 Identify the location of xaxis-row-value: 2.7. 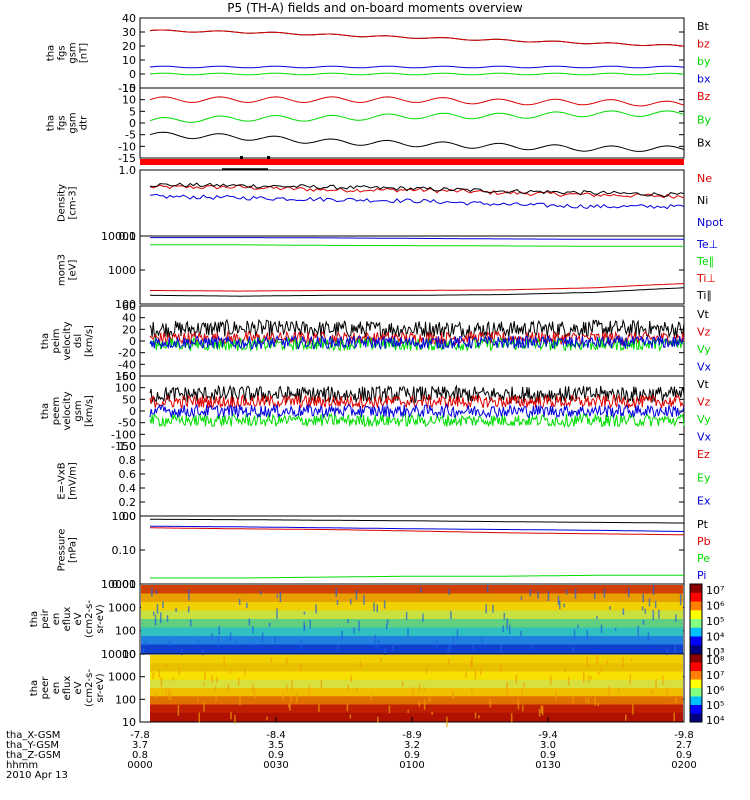
(684, 745).